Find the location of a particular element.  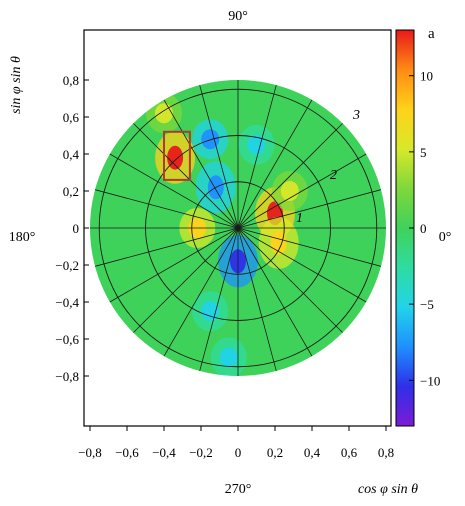

y-tick-label: 0 is located at coordinates (76, 228).